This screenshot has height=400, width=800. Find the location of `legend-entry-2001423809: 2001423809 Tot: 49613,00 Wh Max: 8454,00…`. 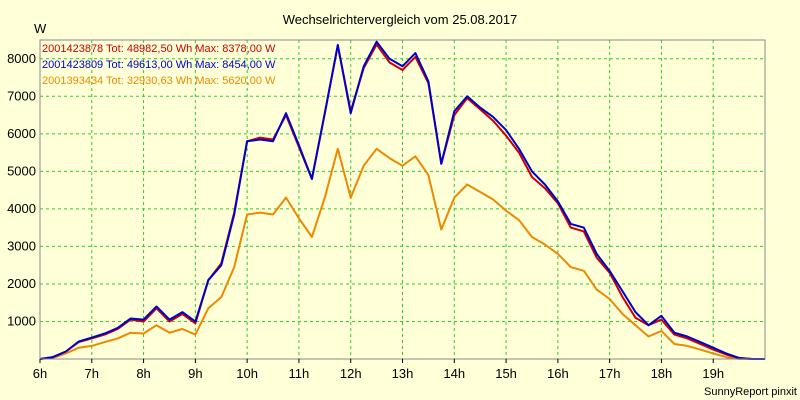

legend-entry-2001423809: 2001423809 Tot: 49613,00 Wh Max: 8454,00… is located at coordinates (159, 65).